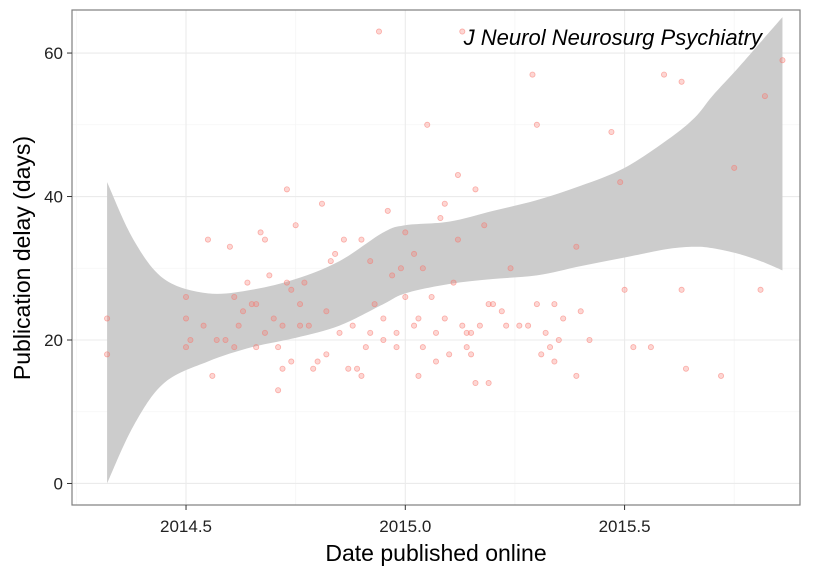 The width and height of the screenshot is (825, 570). I want to click on y-tick-label: 20, so click(53, 340).